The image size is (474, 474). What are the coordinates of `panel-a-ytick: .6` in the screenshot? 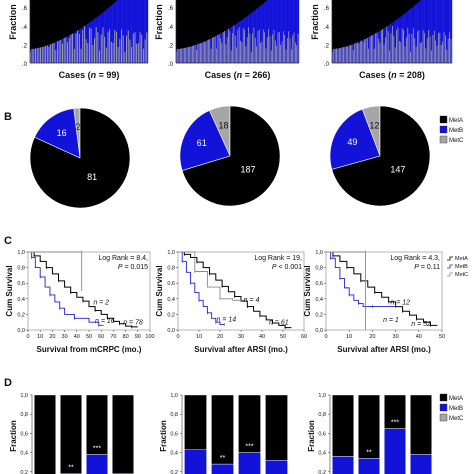 It's located at (171, 9).